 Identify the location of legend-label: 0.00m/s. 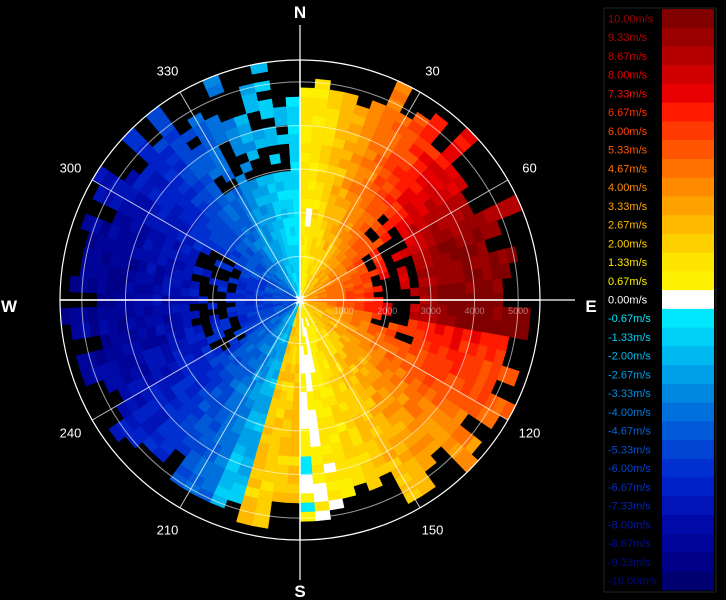
(628, 301).